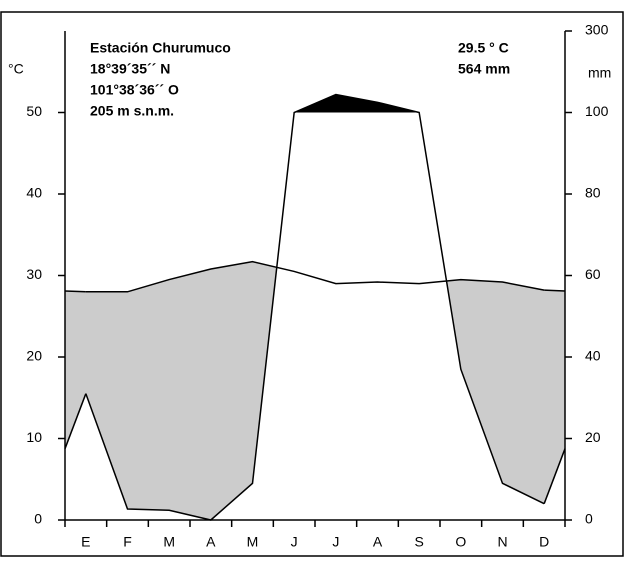  I want to click on line, so click(315, 276).